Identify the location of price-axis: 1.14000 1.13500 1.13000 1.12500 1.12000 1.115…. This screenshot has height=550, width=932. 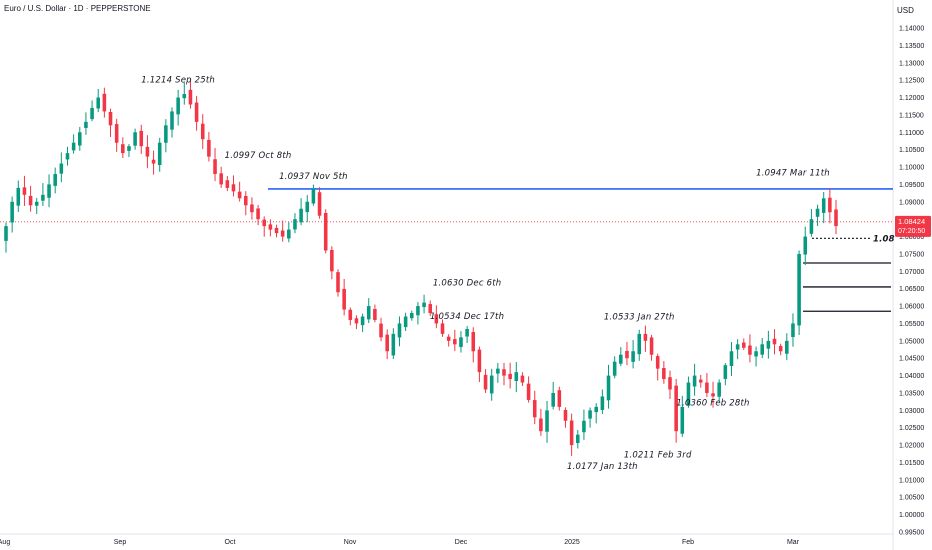
(908, 275).